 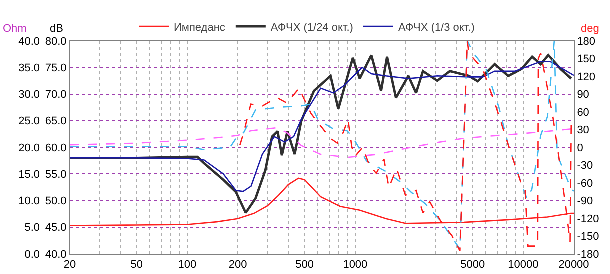 I want to click on y3-tick-label: -150, so click(x=588, y=237).